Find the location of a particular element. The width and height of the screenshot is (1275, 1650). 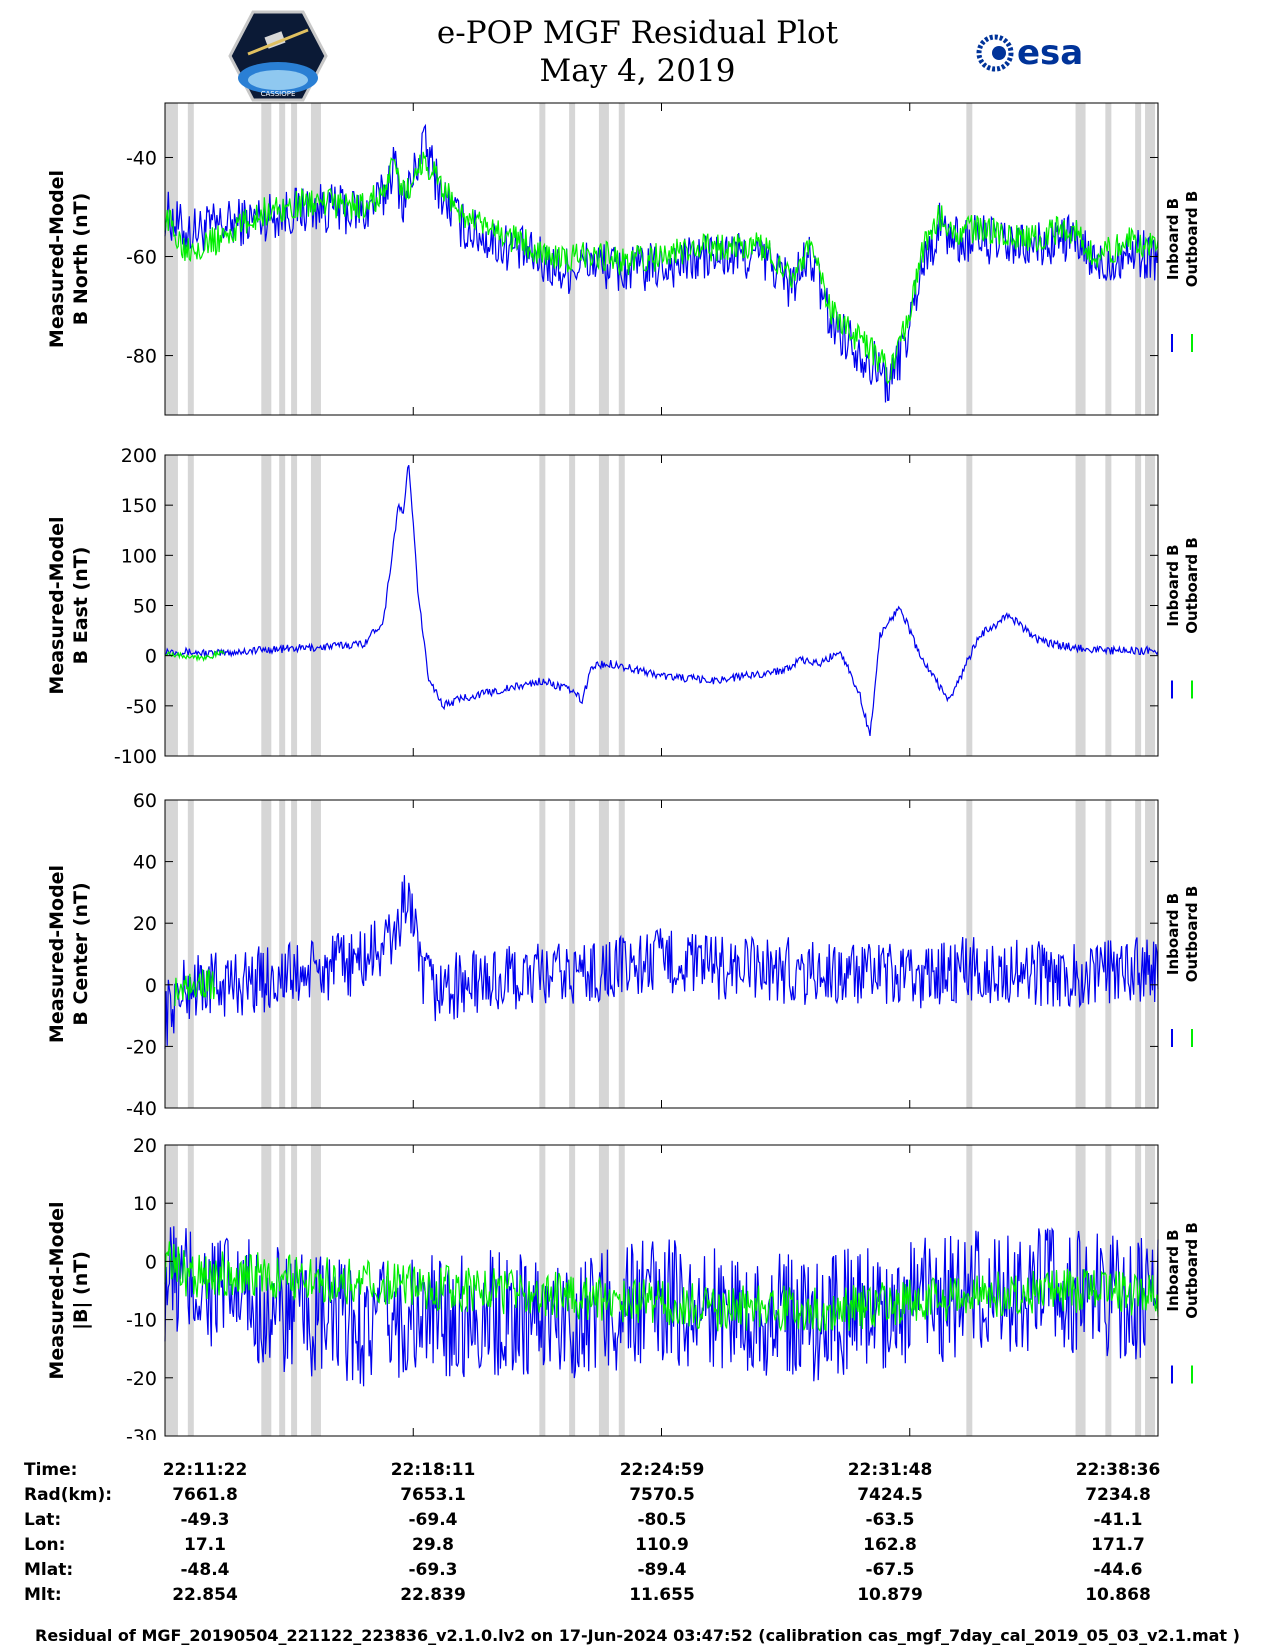

info-value: 7424.5 is located at coordinates (890, 1495).